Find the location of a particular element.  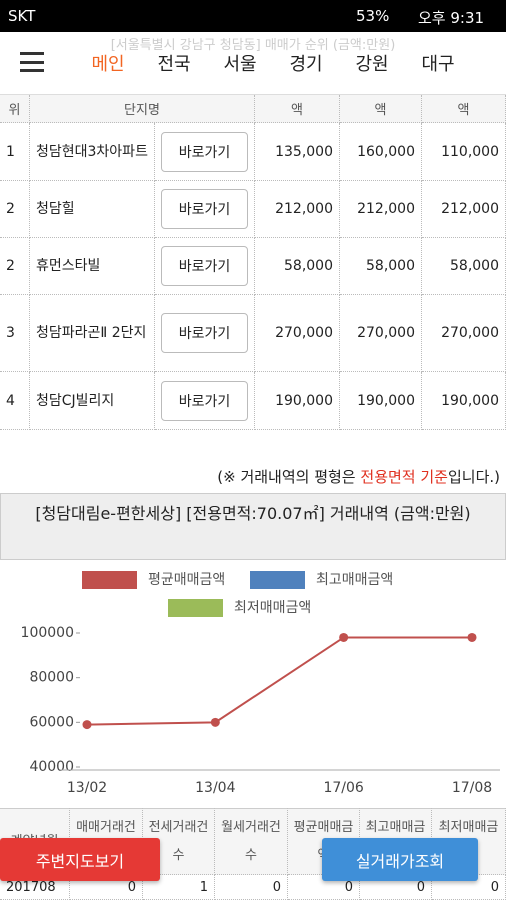

x-tick-label: 17/08 is located at coordinates (472, 788).